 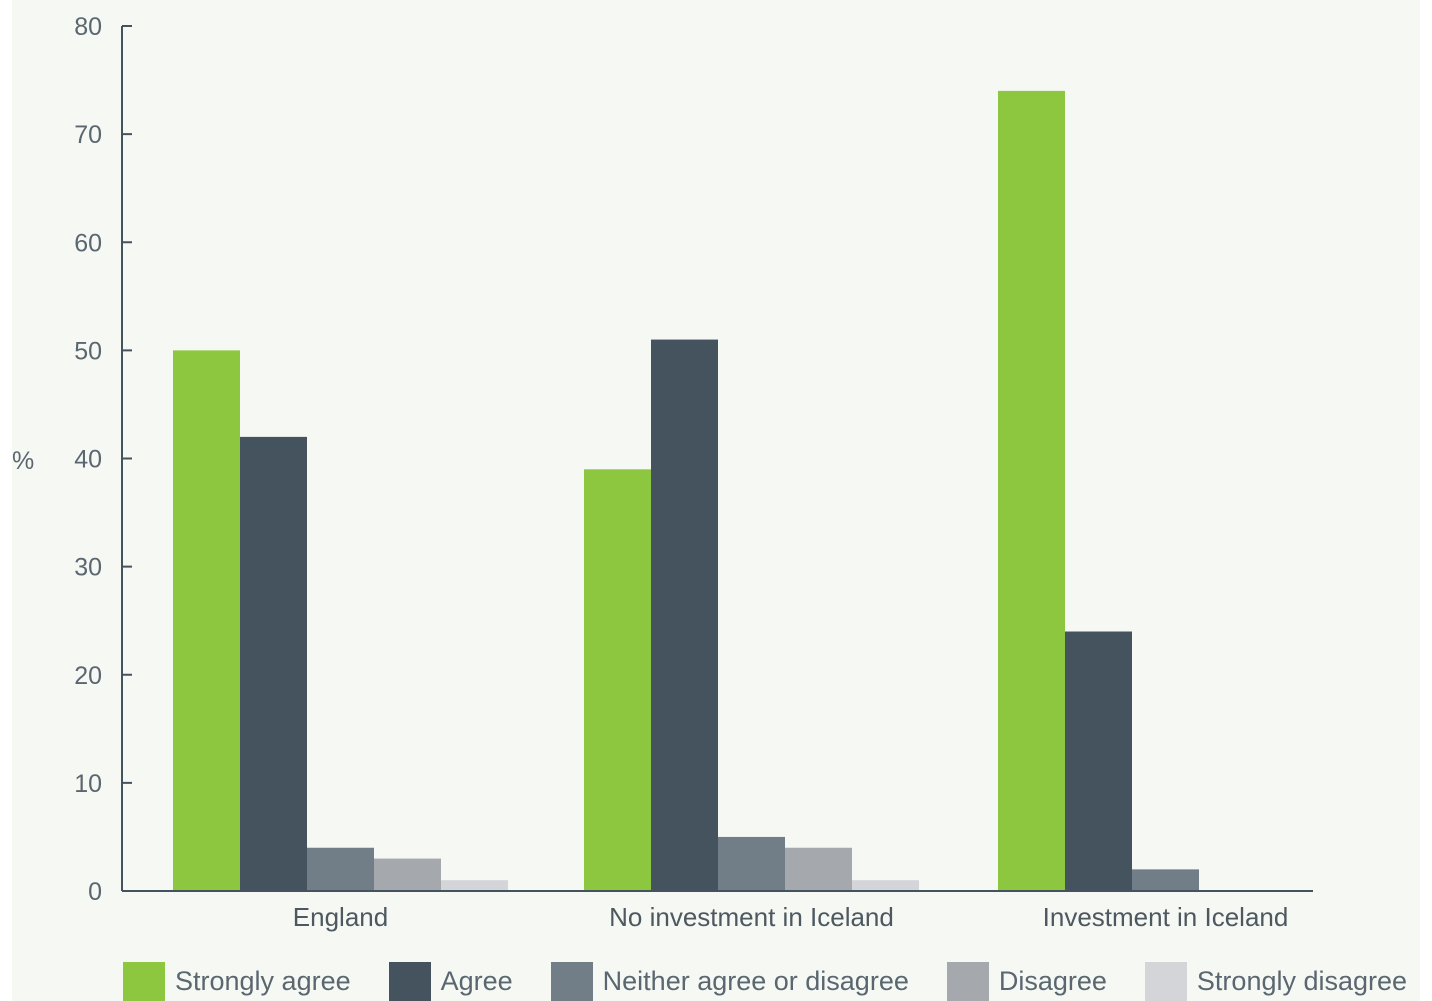 I want to click on y-tick-label: 0, so click(x=95, y=892).